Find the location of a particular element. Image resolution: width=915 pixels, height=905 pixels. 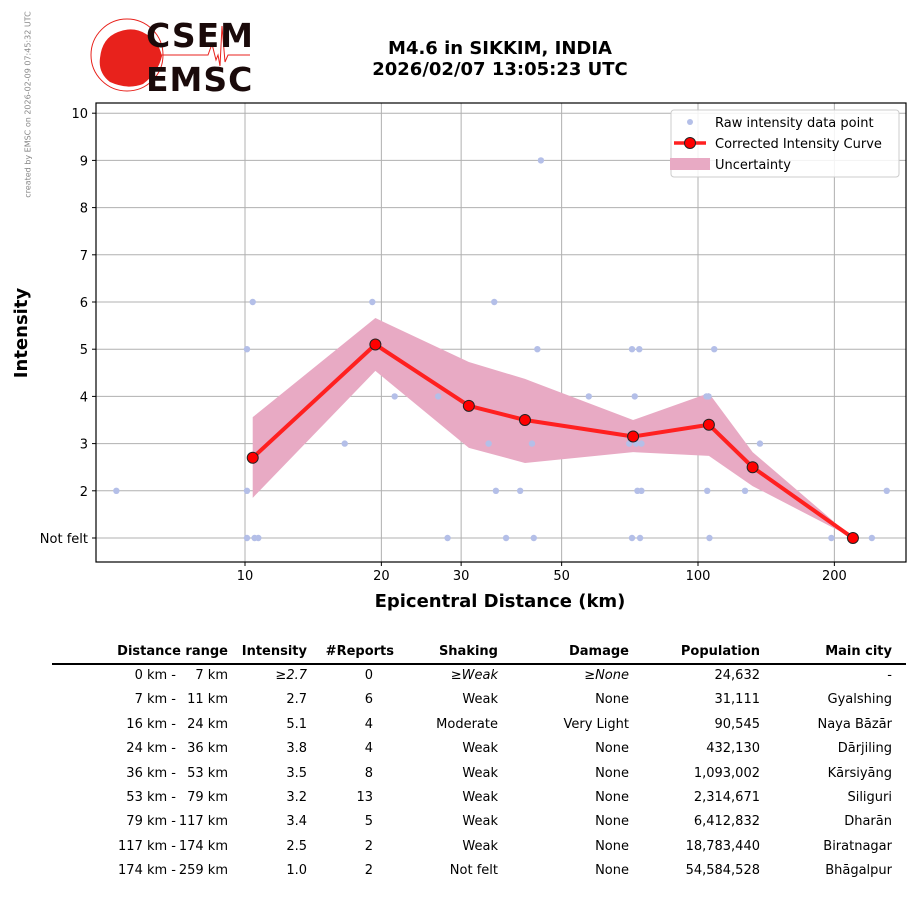

cell-shaking: Moderate is located at coordinates (467, 724).